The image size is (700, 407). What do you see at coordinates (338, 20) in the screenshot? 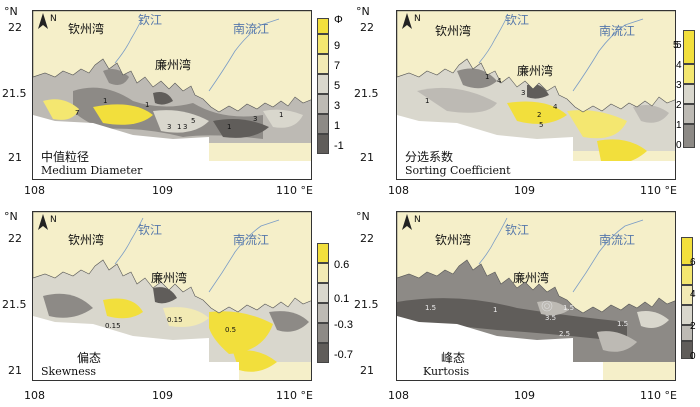
I see `legend-title: Φ` at bounding box center [338, 20].